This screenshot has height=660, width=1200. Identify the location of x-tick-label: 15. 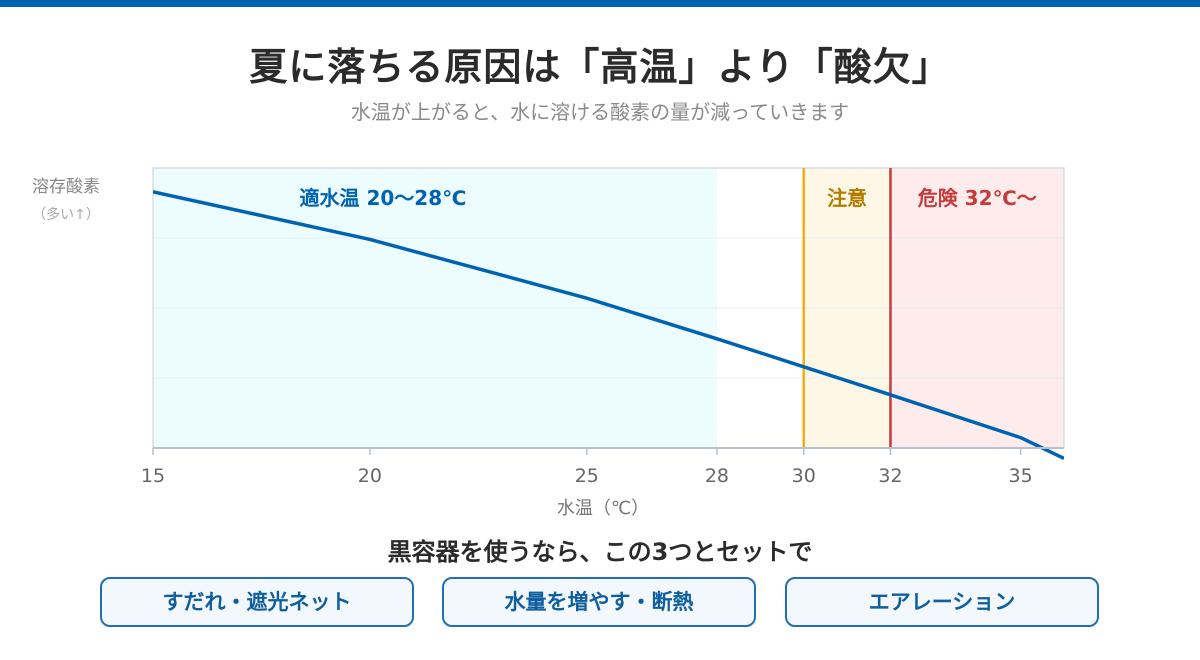
(153, 476).